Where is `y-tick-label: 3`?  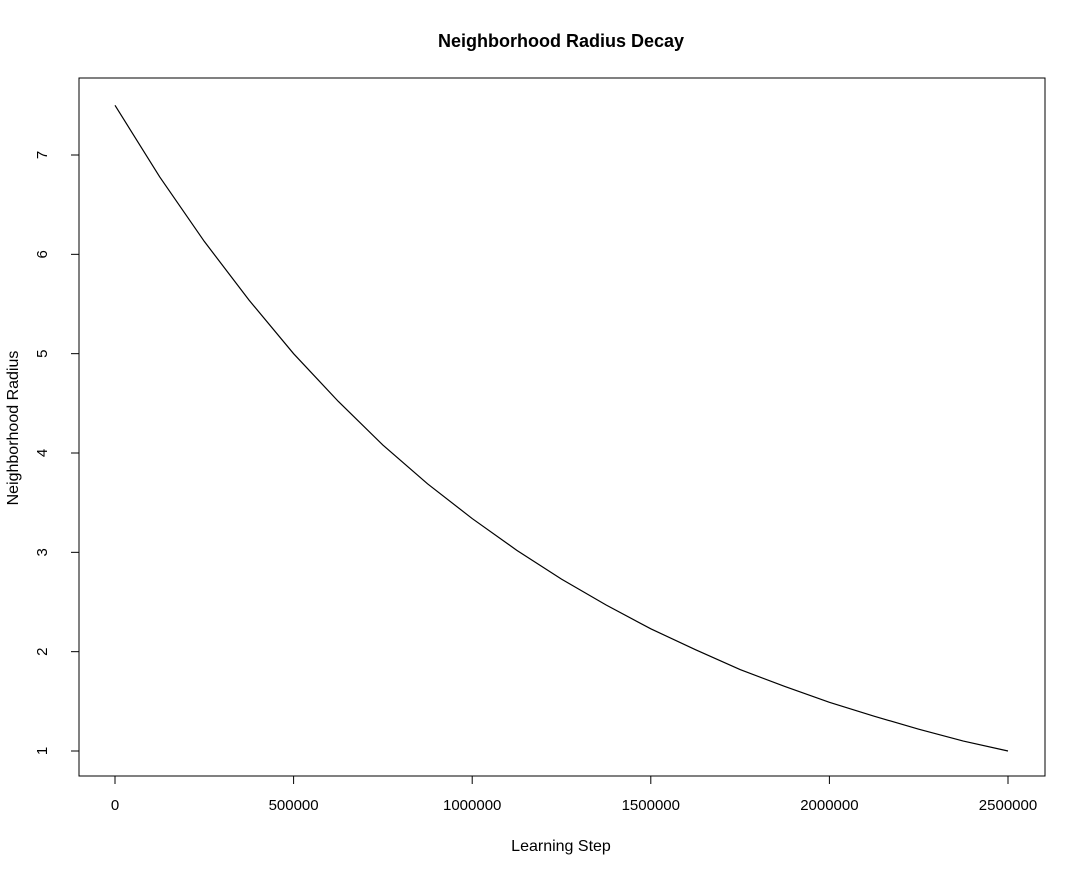 y-tick-label: 3 is located at coordinates (42, 552).